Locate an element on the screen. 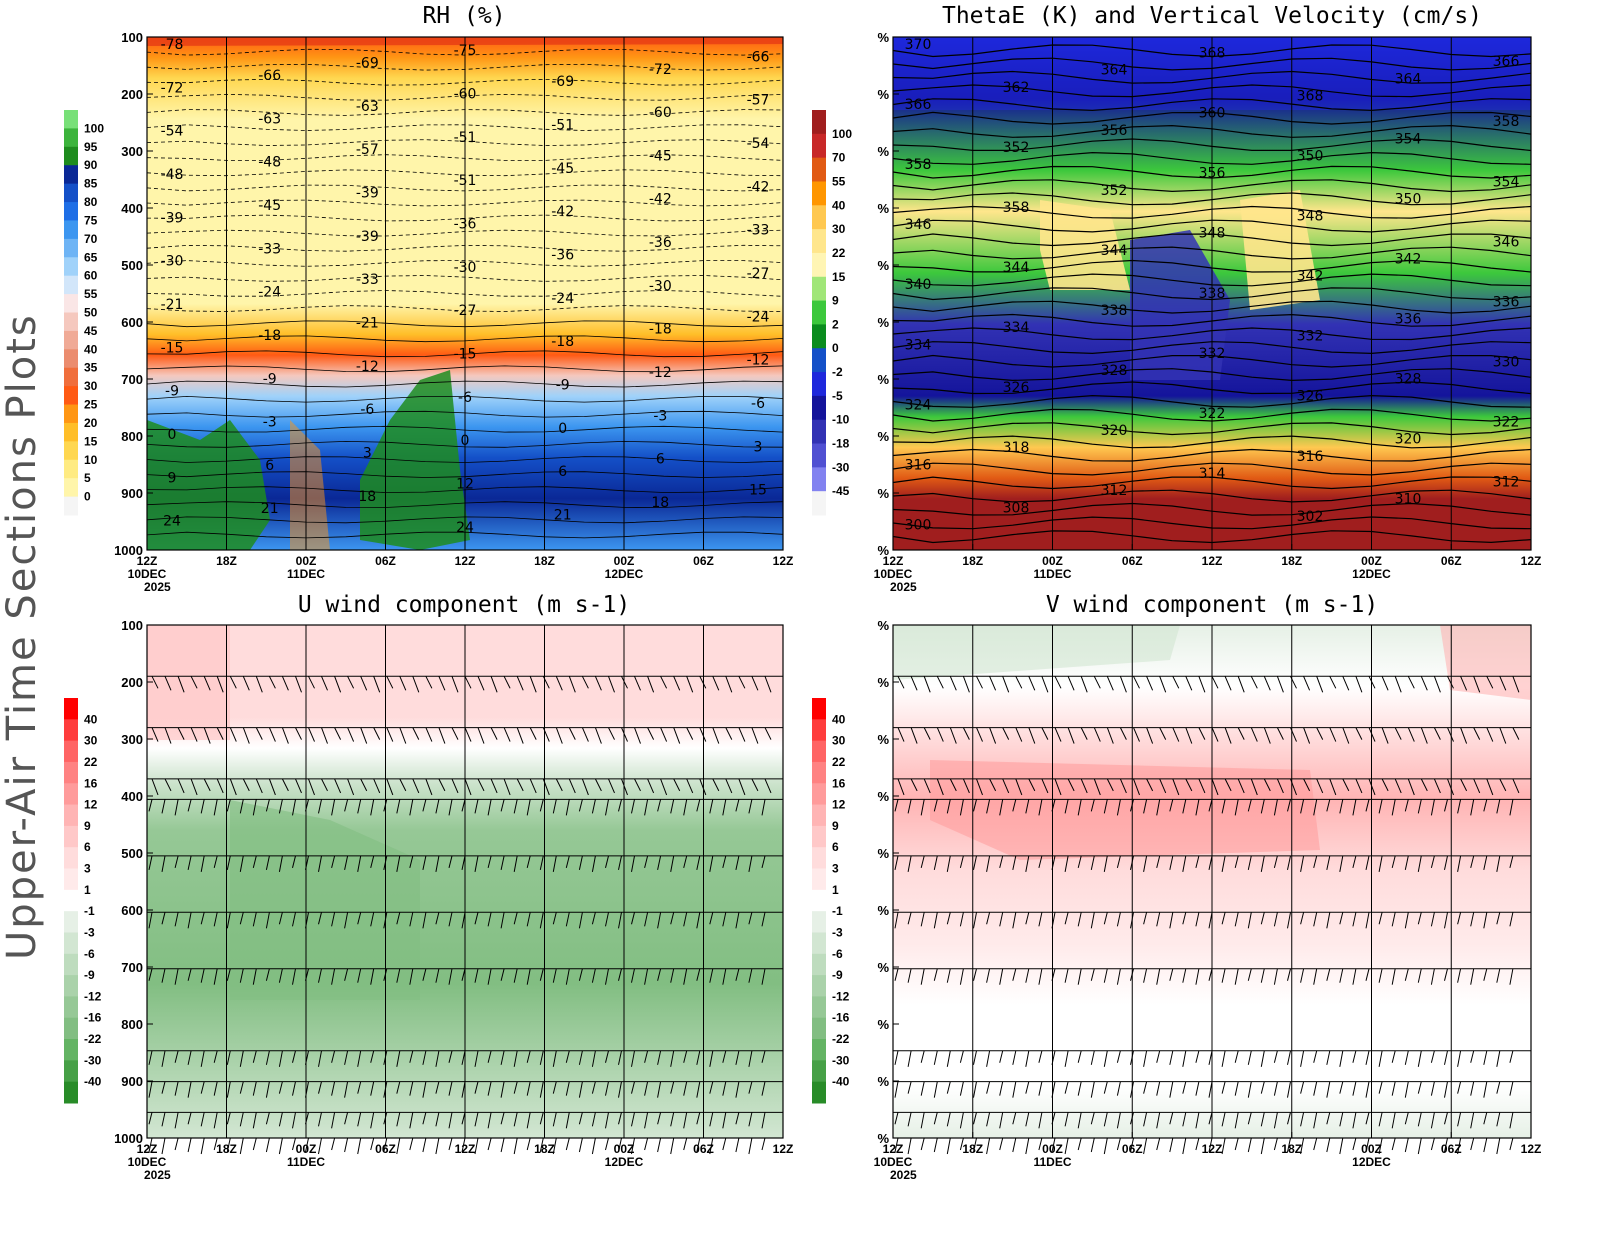 The height and width of the screenshot is (1236, 1600). th-contour-label: 342 is located at coordinates (1408, 260).